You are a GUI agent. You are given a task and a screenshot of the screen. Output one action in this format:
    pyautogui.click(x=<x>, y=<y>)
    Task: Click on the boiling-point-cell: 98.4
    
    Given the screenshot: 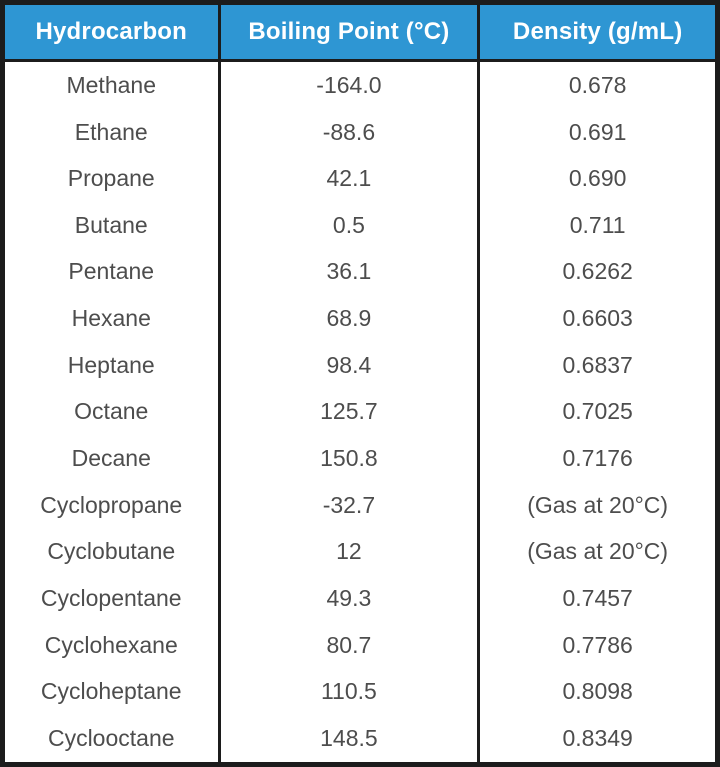 What is the action you would take?
    pyautogui.click(x=349, y=365)
    